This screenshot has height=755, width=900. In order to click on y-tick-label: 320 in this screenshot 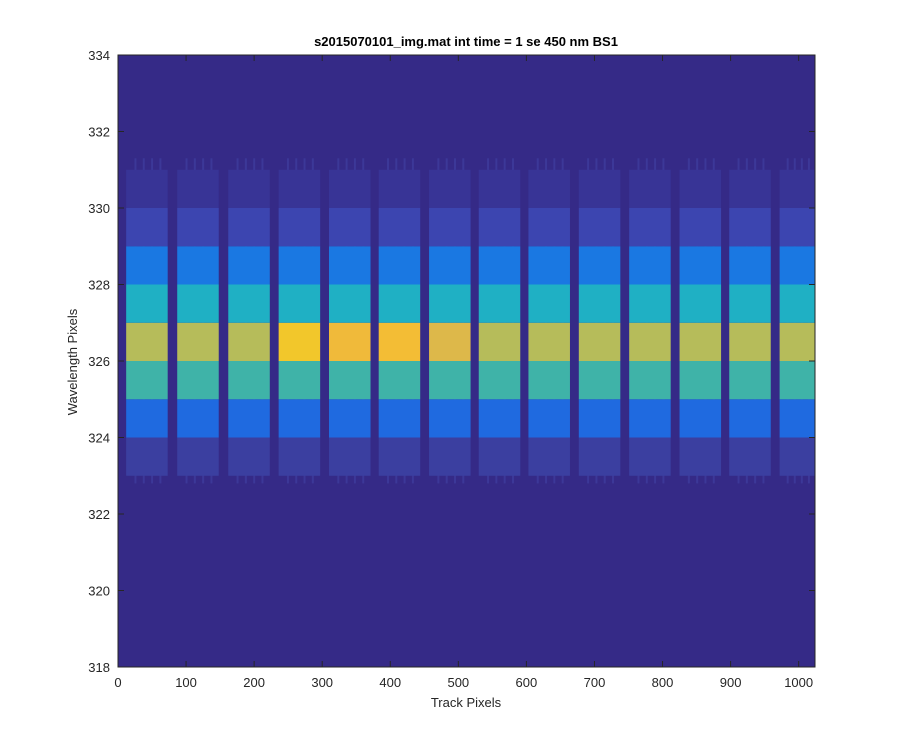, I will do `click(99, 591)`.